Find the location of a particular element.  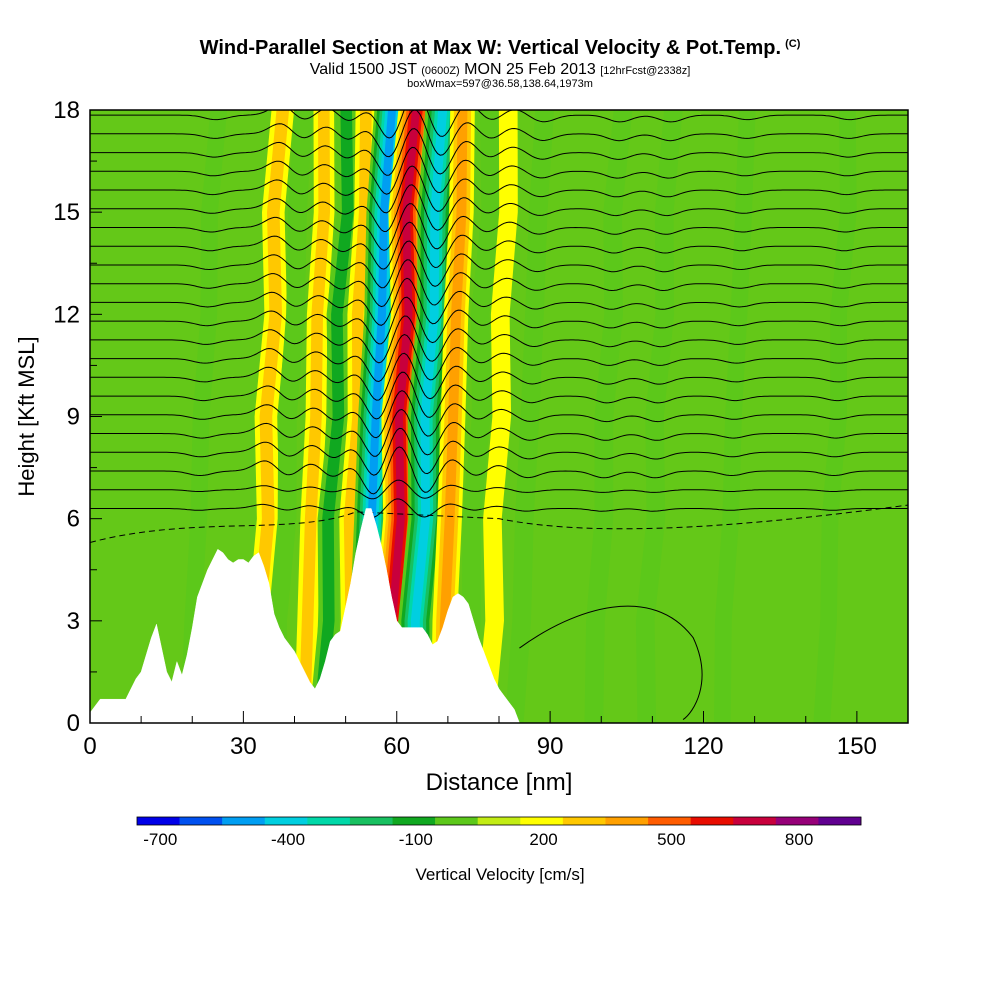

x-tick-label: 90 is located at coordinates (550, 746).